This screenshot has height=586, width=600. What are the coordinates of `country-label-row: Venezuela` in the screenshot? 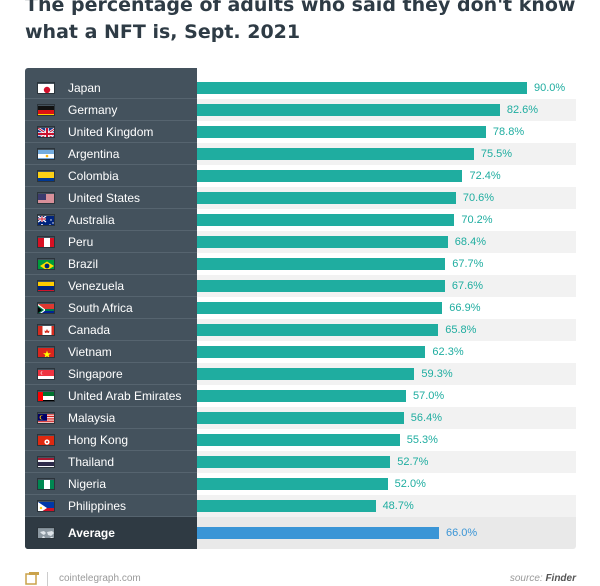 It's located at (111, 286).